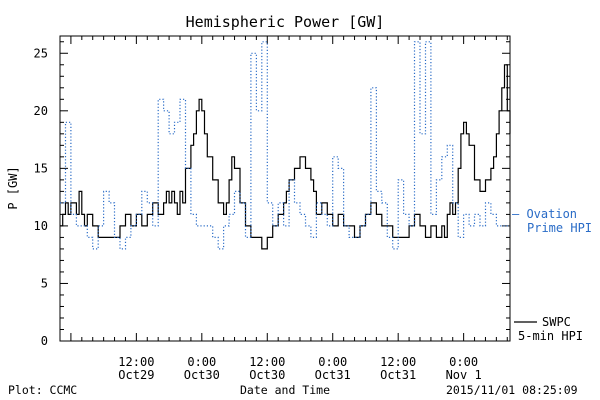  Describe the element at coordinates (512, 390) in the screenshot. I see `plot-timestamp: 2015/11/01 08:25:09` at that location.